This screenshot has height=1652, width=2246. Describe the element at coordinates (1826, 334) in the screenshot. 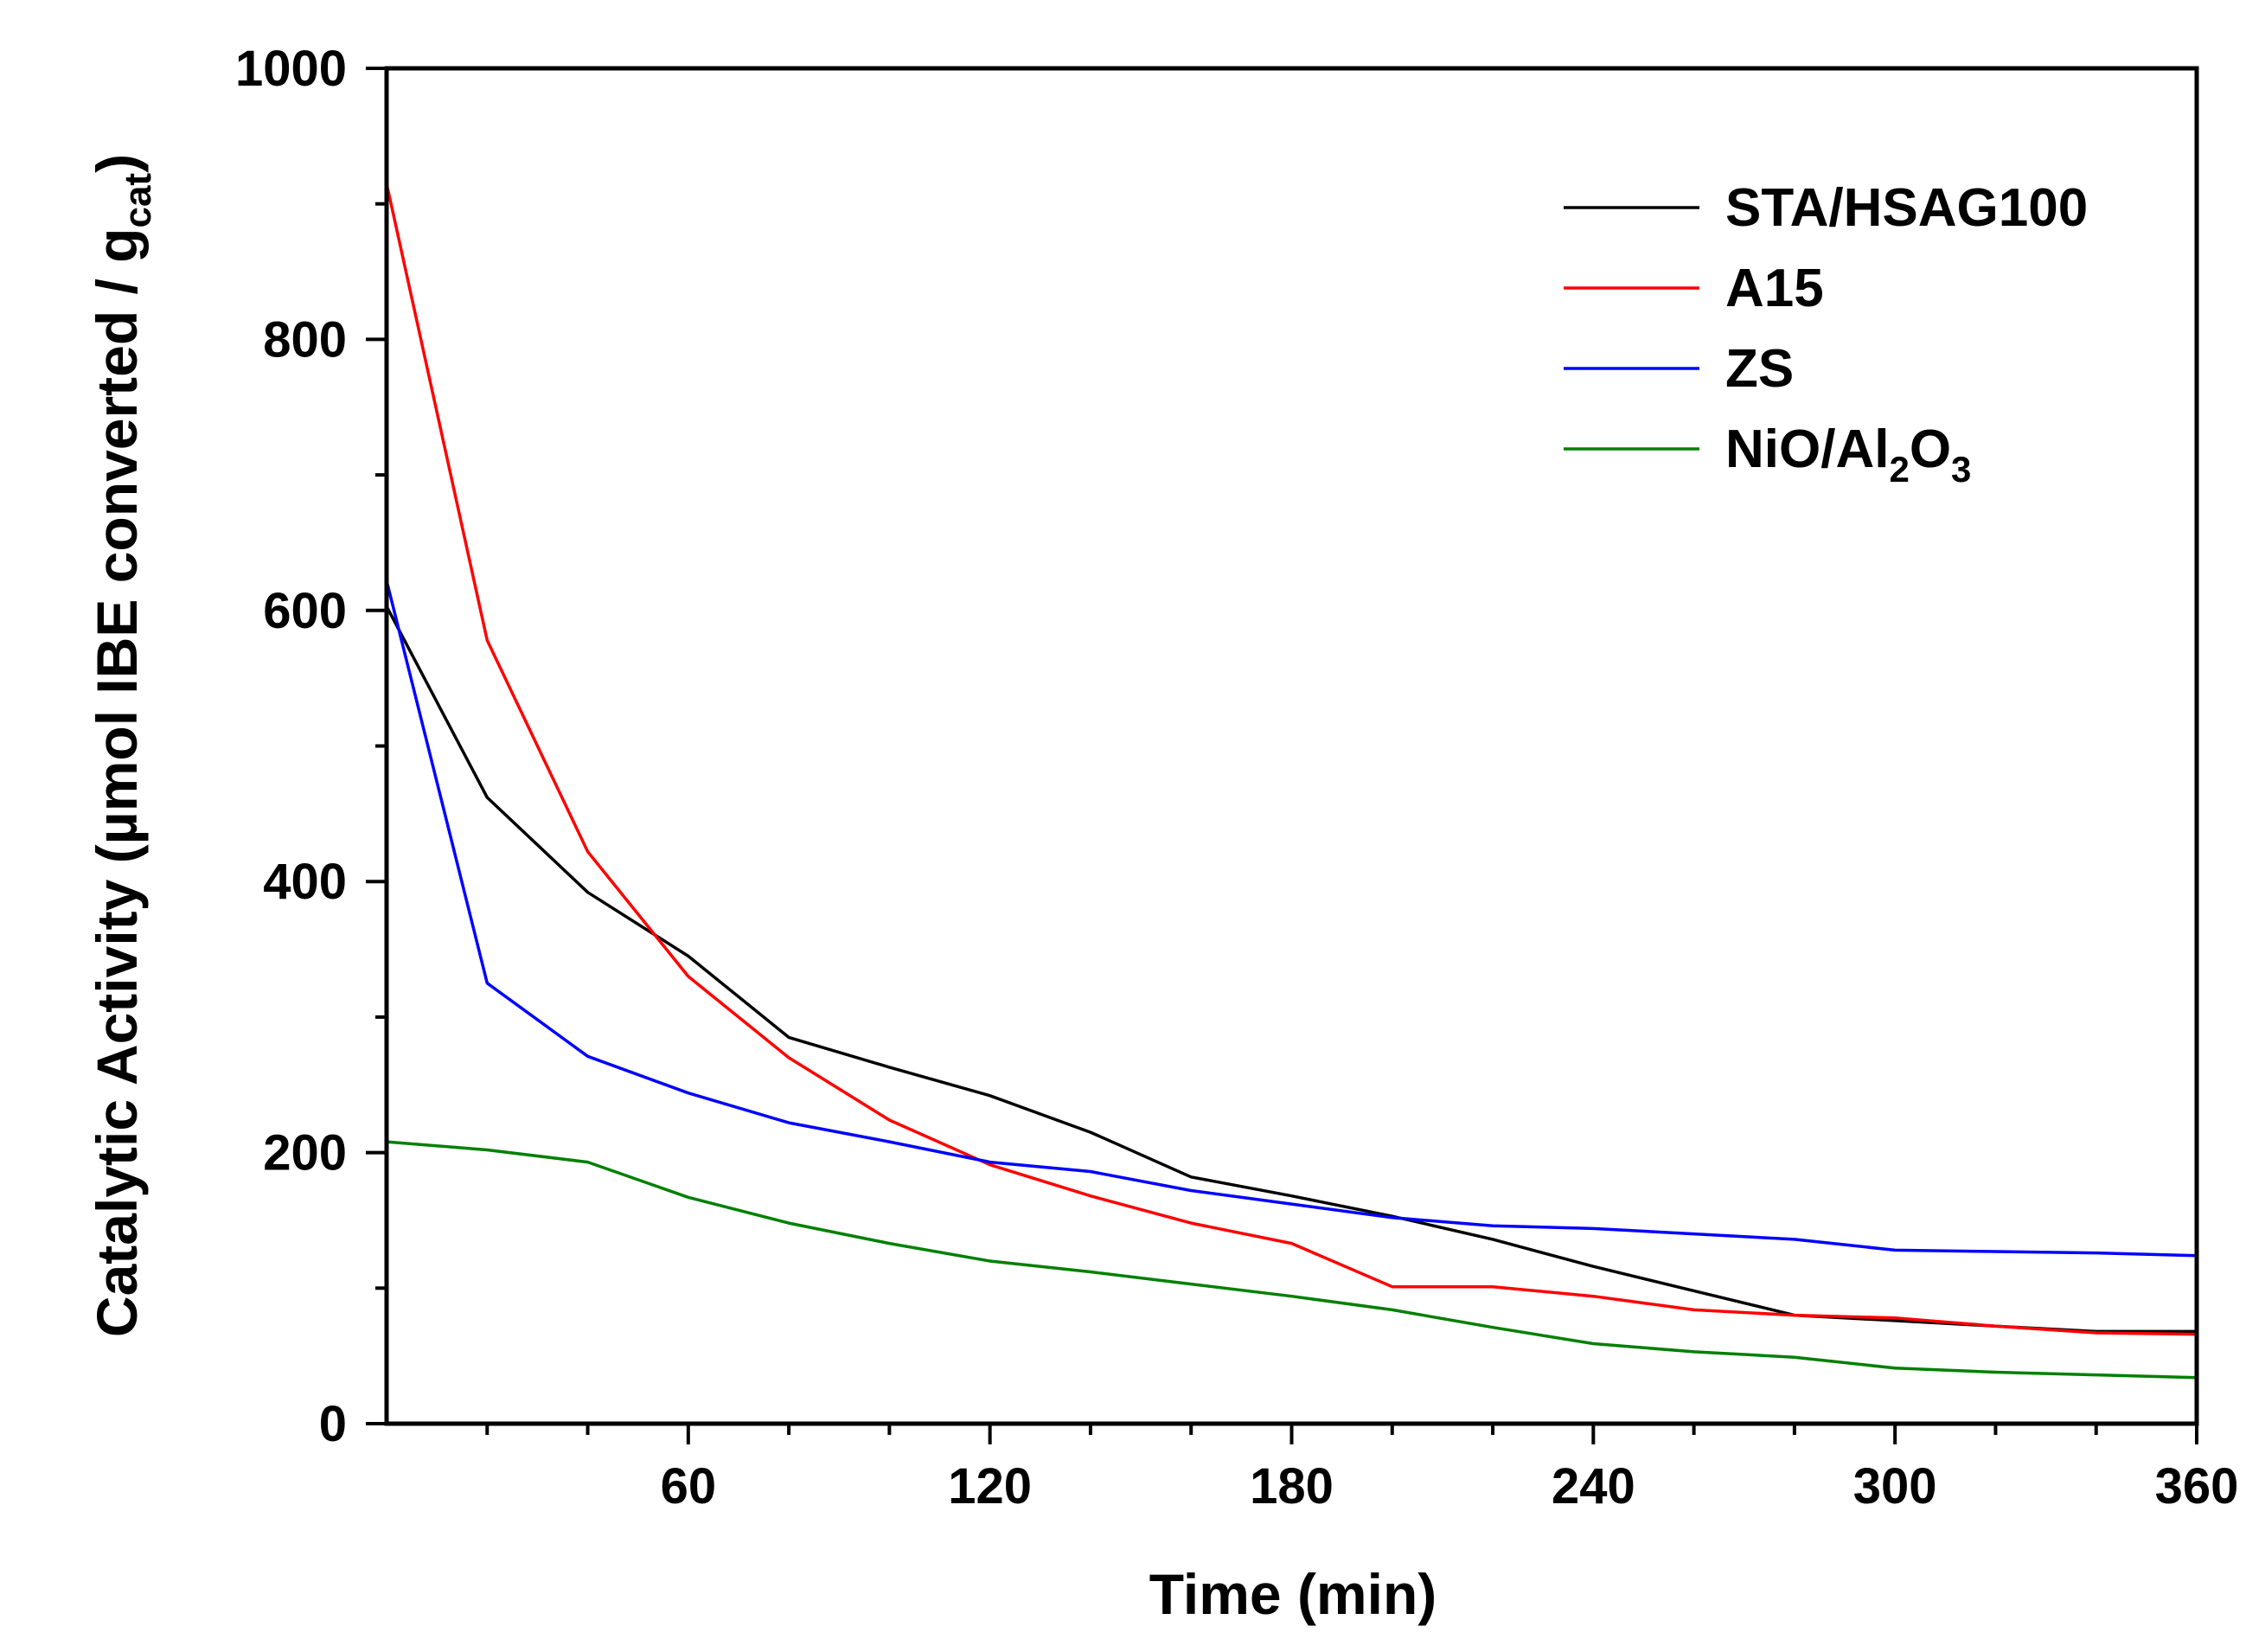

I see `legend: STA/HSAG100 A15 ZS NiO/Al2O3` at that location.